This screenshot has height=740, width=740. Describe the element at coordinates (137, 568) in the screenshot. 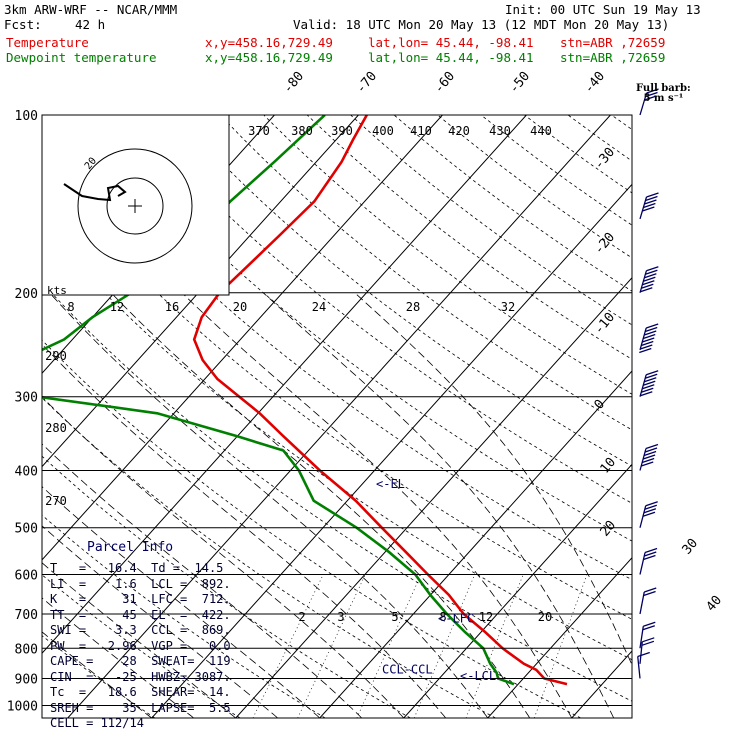

I see `parcel-info-row: T = 16.4 Td = 14.5` at that location.